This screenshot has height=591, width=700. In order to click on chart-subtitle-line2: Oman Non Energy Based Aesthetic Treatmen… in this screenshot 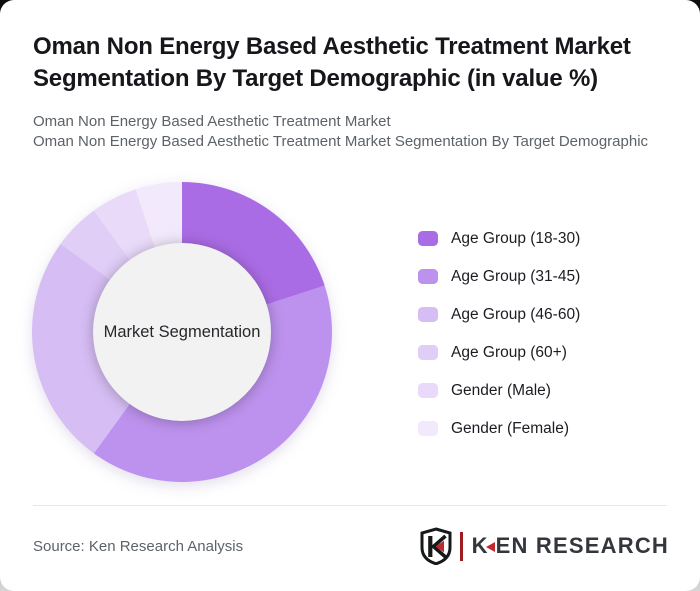, I will do `click(341, 141)`.